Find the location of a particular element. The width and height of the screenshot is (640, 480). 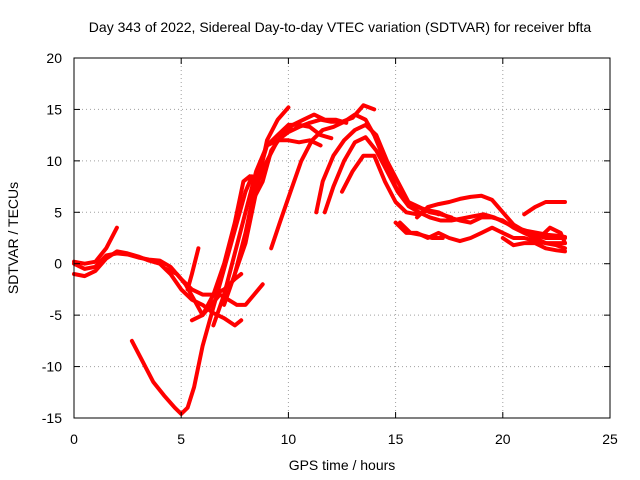

x-tick-label: 20 is located at coordinates (503, 439).